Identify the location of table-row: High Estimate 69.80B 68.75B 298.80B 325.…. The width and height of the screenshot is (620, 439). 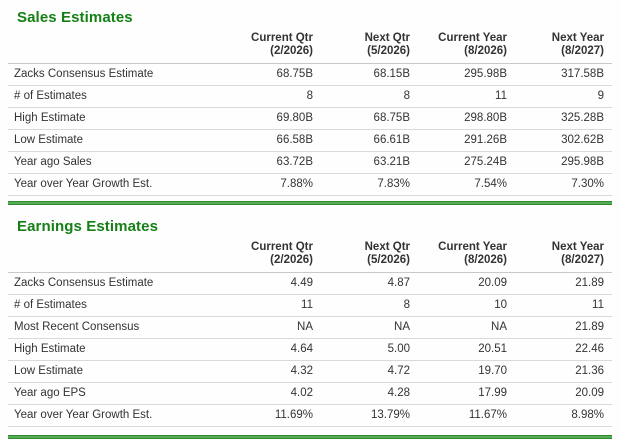
(310, 118).